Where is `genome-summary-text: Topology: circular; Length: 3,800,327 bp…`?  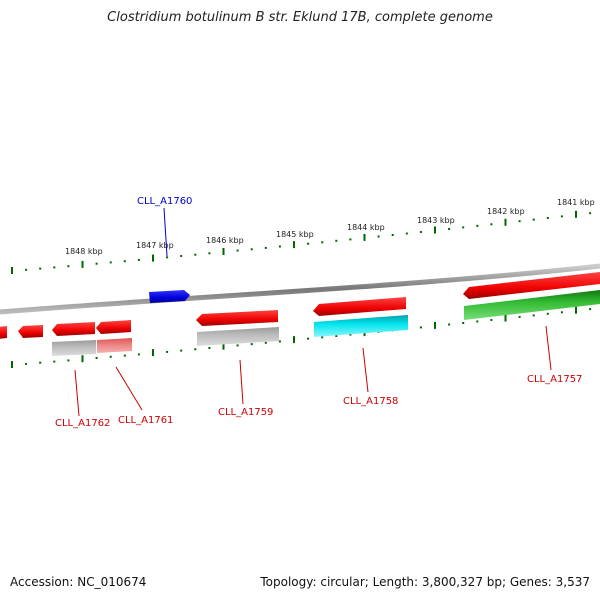
genome-summary-text: Topology: circular; Length: 3,800,327 bp… is located at coordinates (425, 582).